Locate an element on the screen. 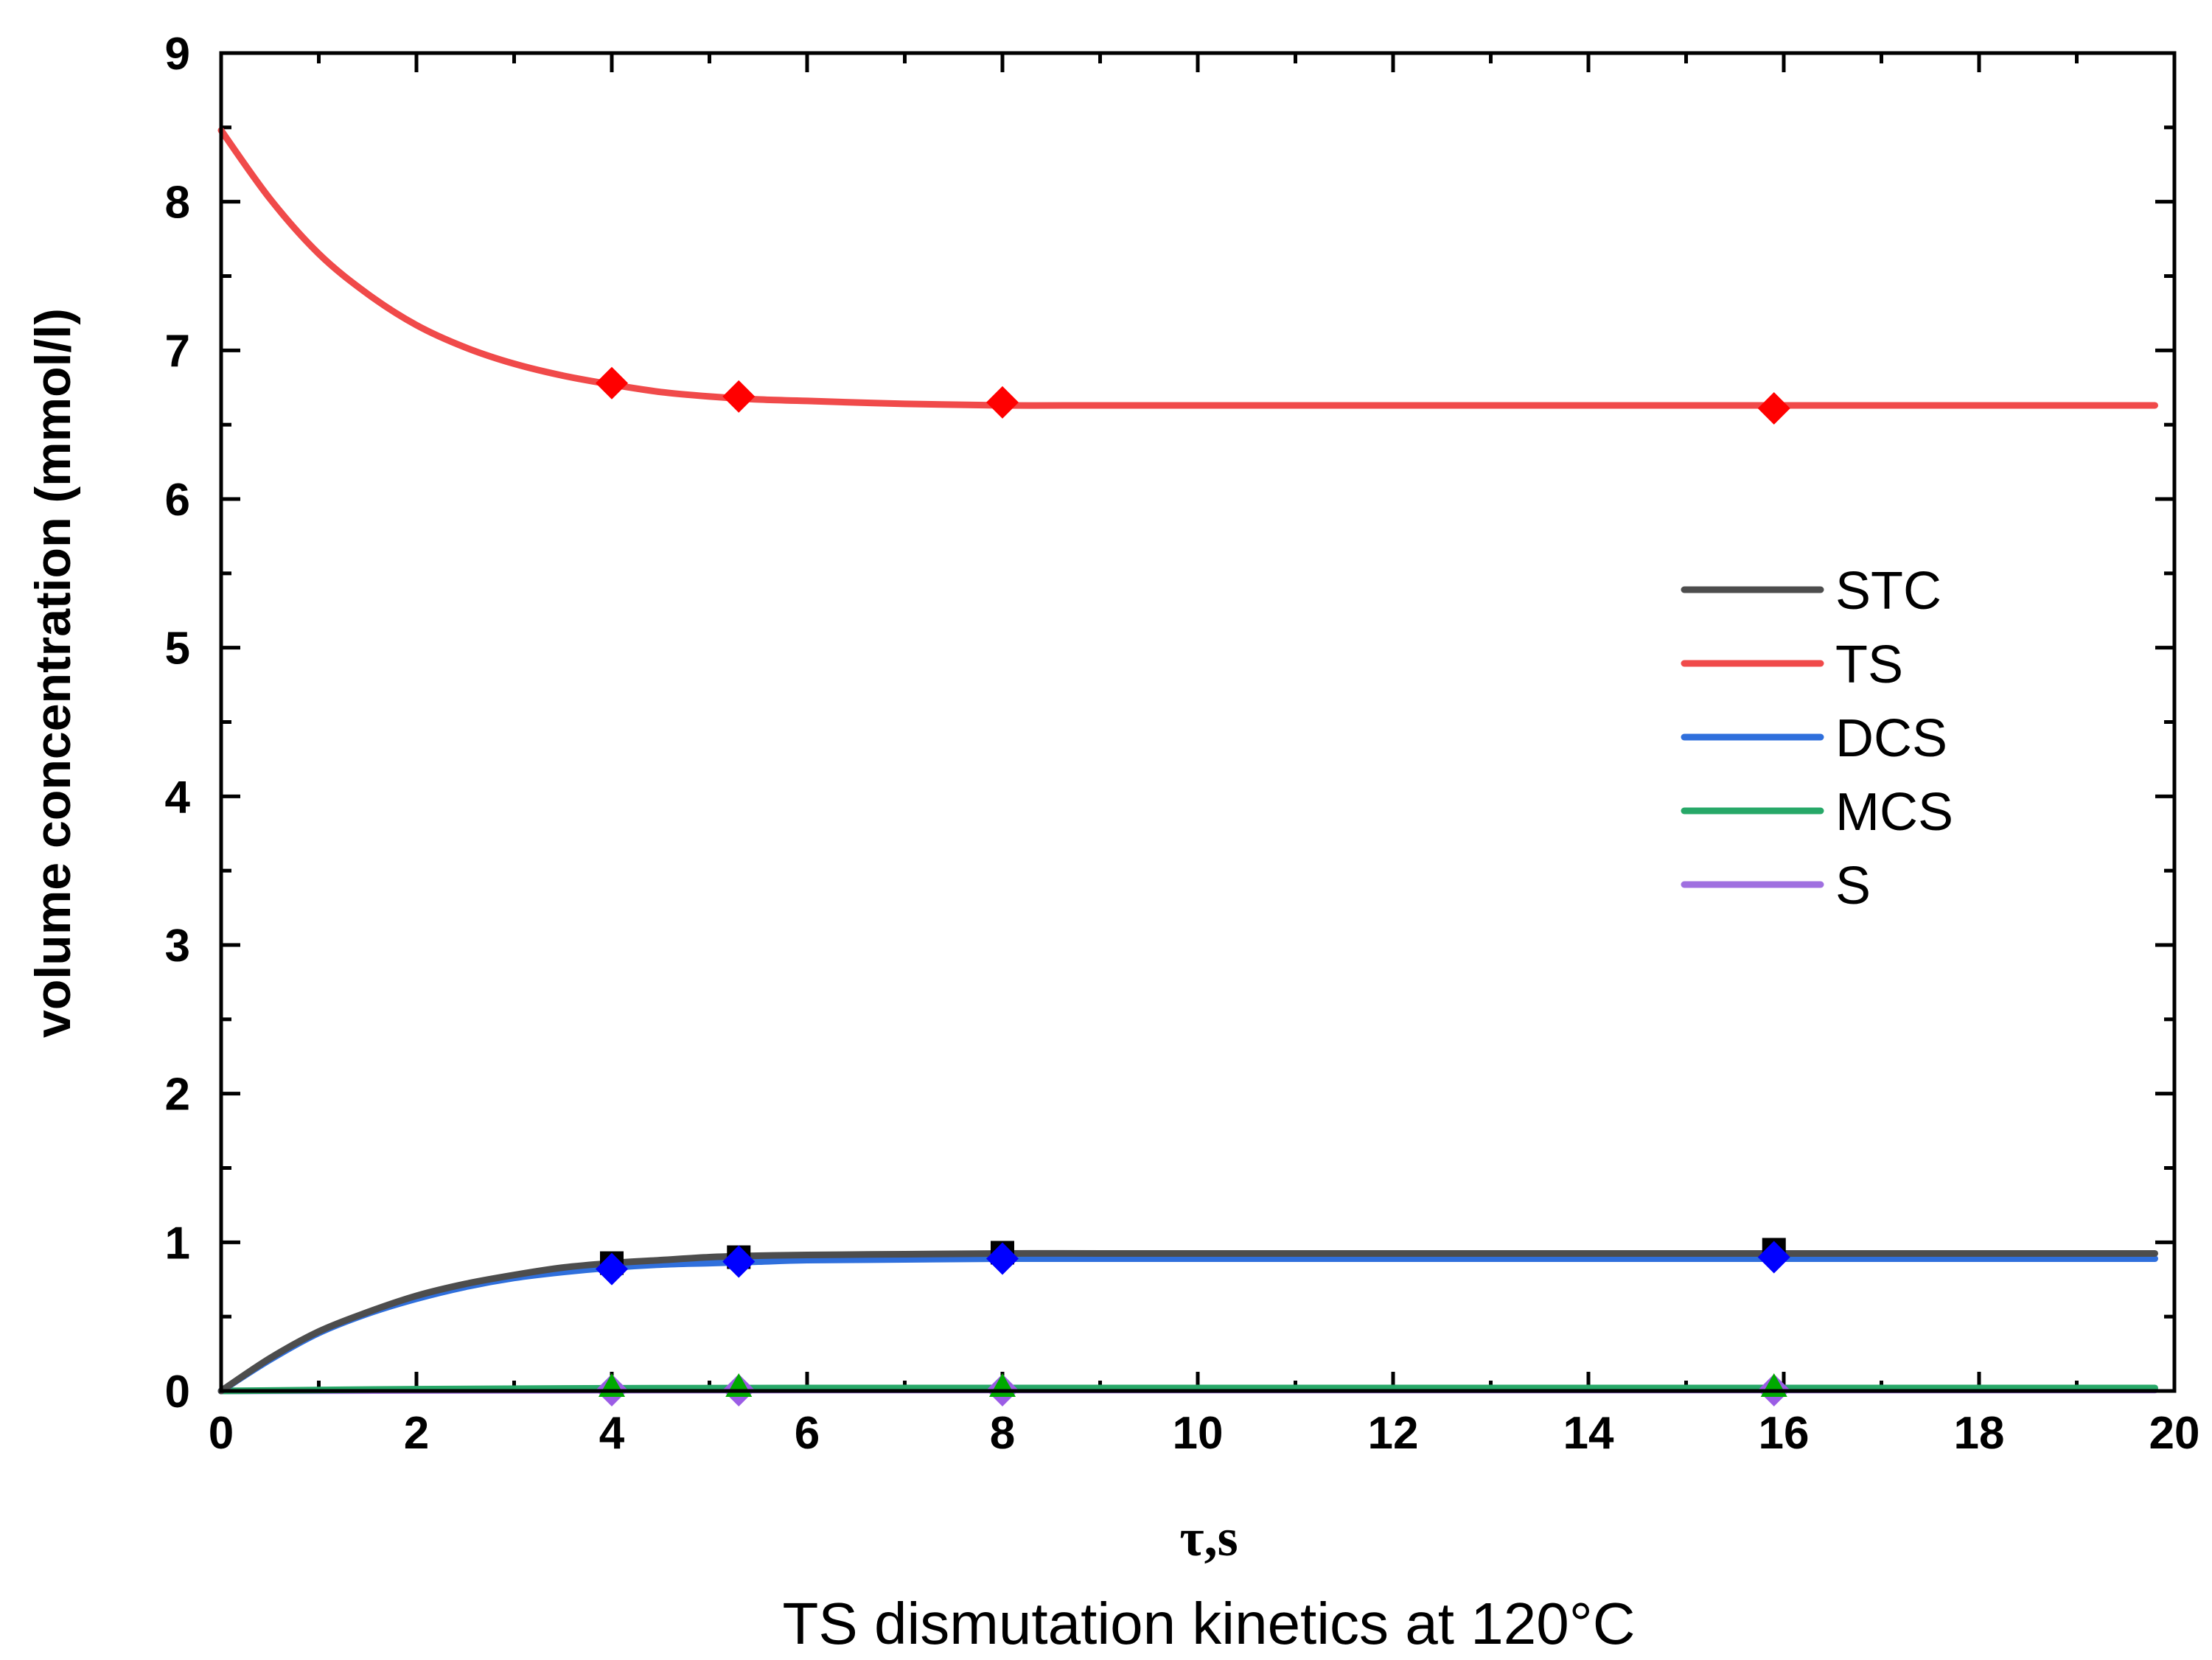  x-tick-label: 2 is located at coordinates (416, 1433).